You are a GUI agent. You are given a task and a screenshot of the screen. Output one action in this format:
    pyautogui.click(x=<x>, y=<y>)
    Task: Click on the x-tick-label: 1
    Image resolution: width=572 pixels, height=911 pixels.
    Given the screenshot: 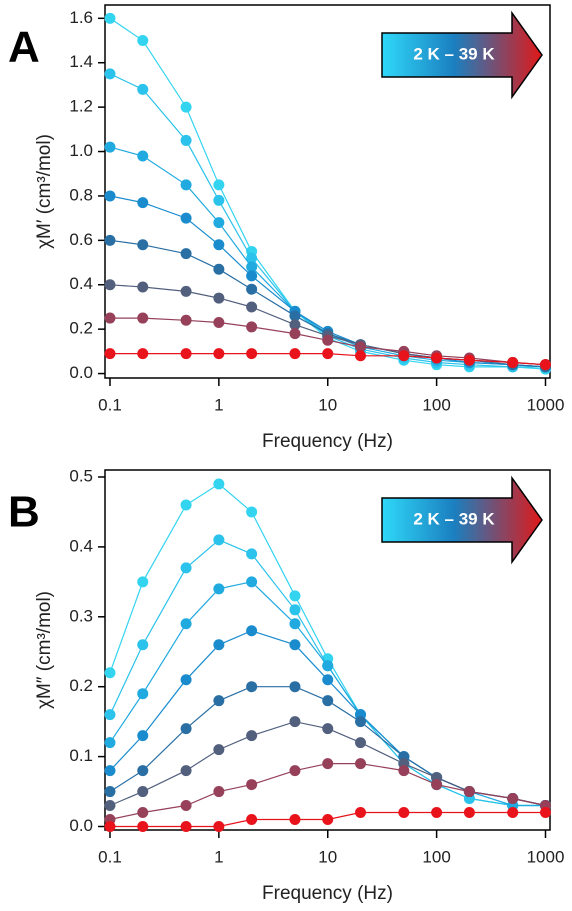 What is the action you would take?
    pyautogui.click(x=218, y=856)
    